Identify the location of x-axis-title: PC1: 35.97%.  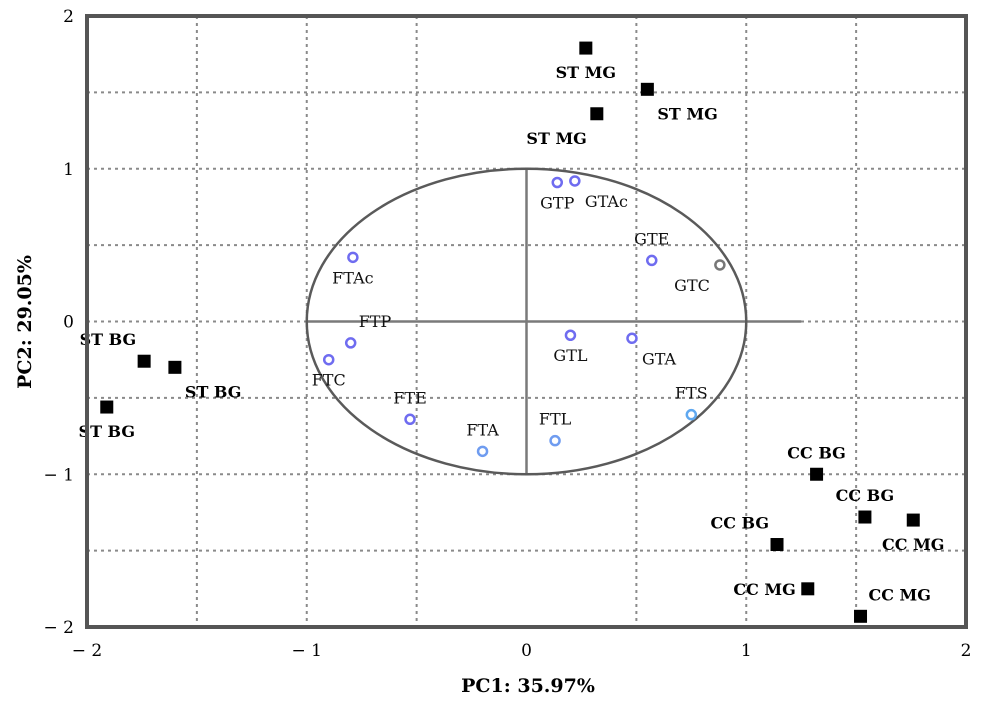
(528, 686).